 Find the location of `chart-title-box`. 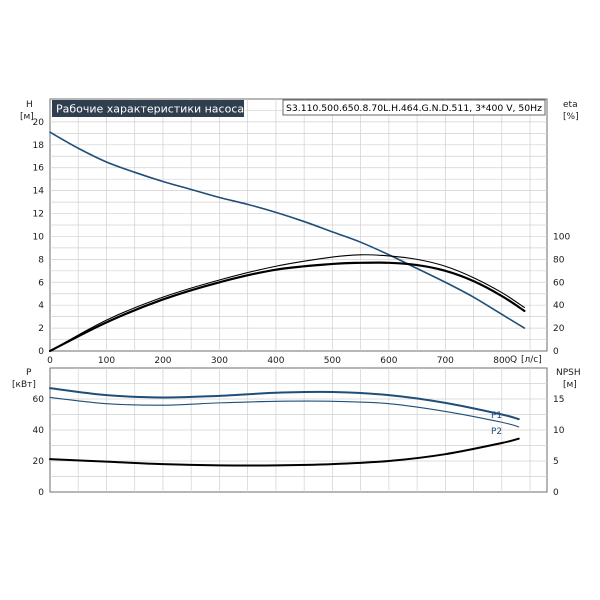

chart-title-box is located at coordinates (148, 108).